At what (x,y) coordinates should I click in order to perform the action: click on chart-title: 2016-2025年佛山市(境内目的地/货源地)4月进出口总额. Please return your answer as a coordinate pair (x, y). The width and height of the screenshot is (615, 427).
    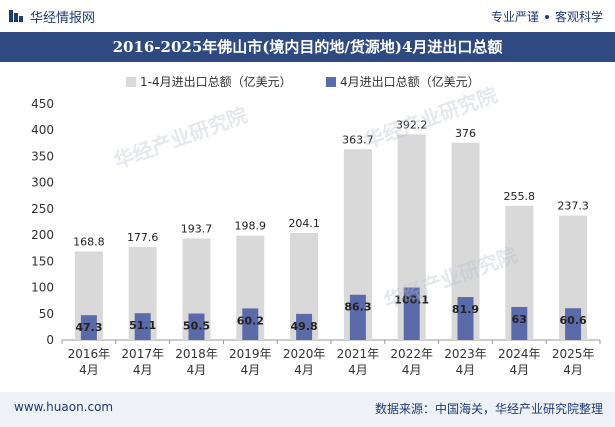
    Looking at the image, I should click on (307, 47).